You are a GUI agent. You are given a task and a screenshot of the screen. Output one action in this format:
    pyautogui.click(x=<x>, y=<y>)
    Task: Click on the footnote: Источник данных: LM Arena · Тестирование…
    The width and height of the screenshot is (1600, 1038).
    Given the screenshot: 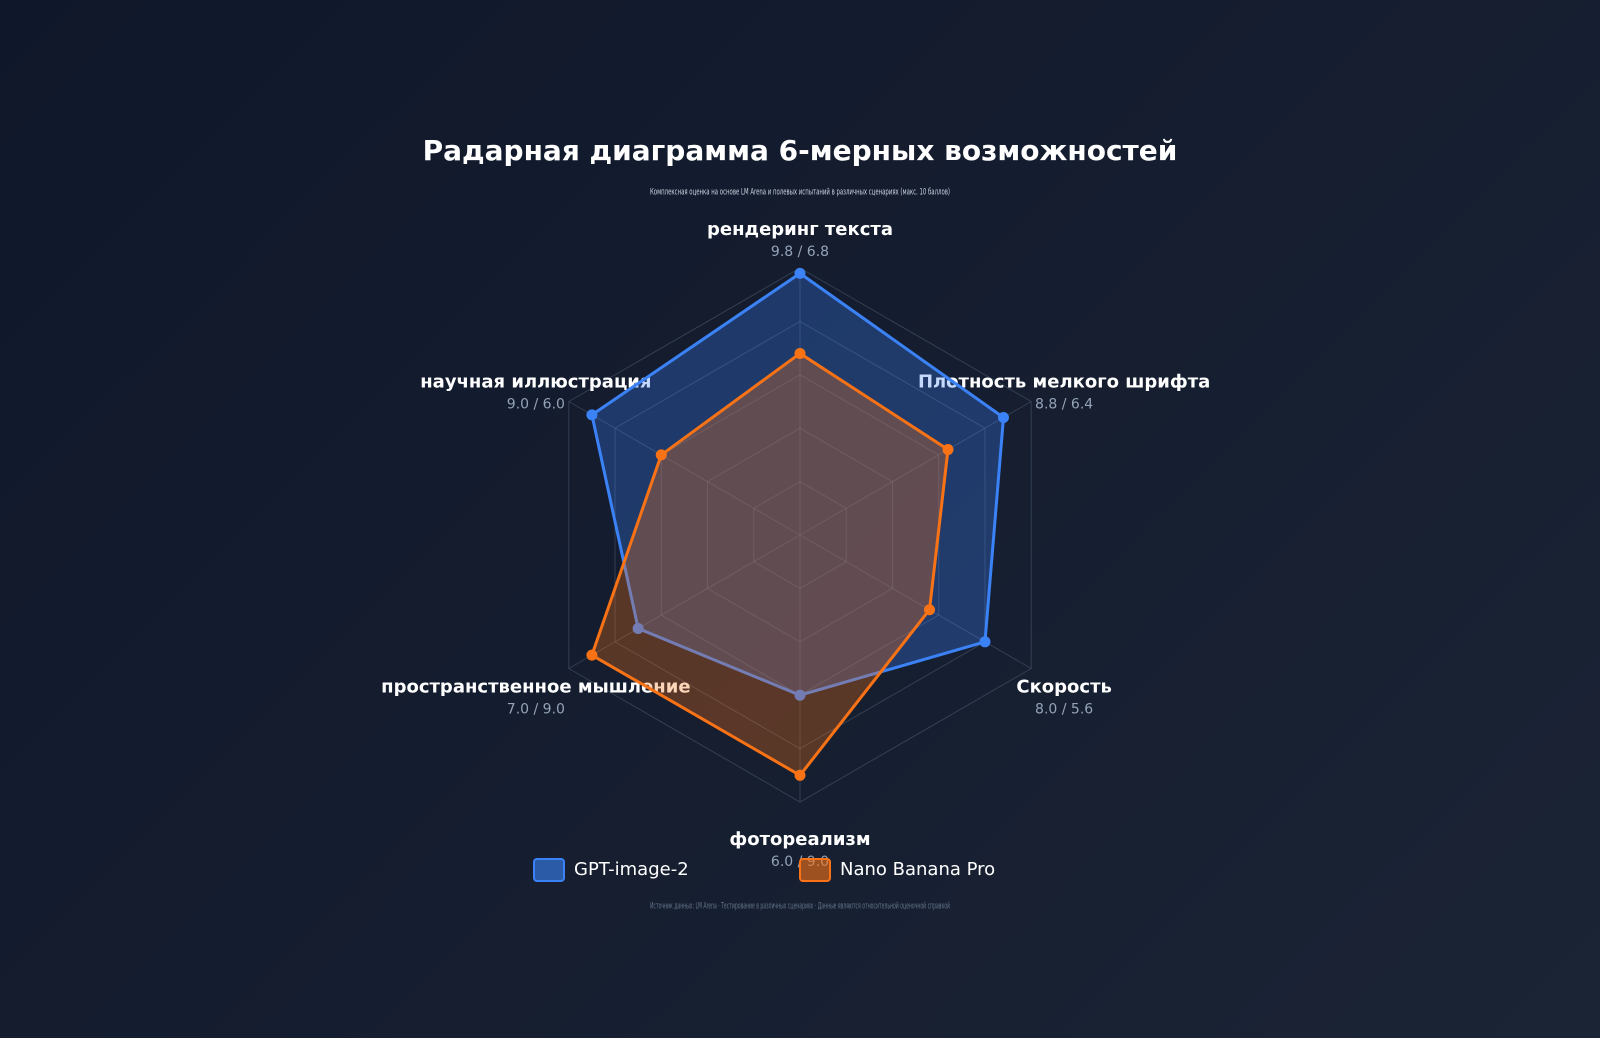 What is the action you would take?
    pyautogui.click(x=800, y=907)
    